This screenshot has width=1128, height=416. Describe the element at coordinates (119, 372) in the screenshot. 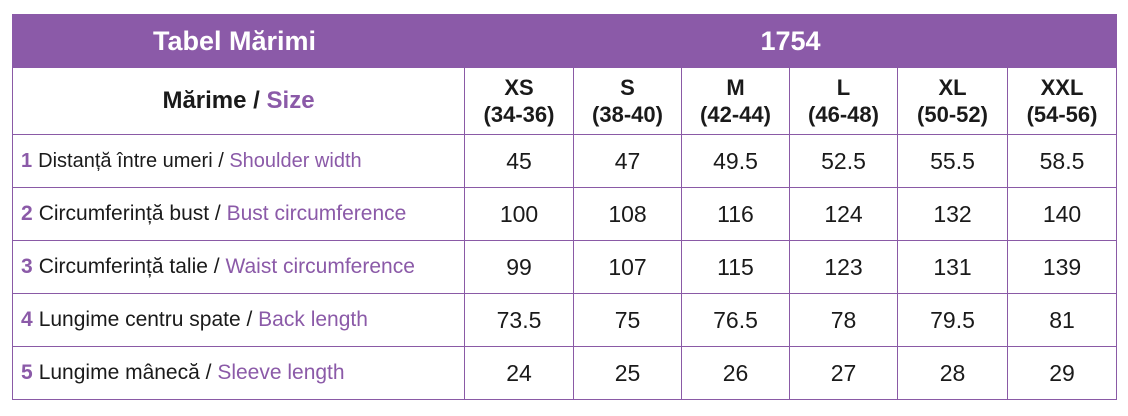

I see `measure-ro: Lungime mânecă` at that location.